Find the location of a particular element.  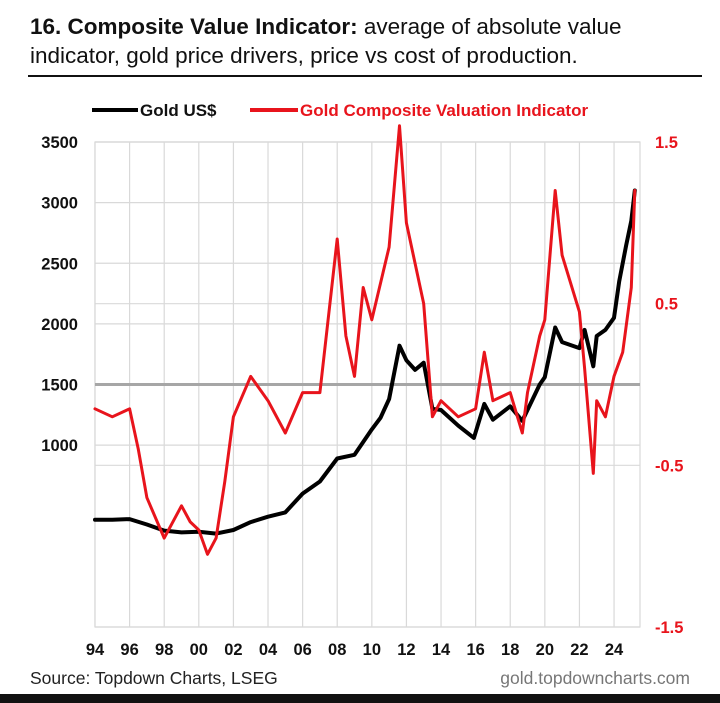

right-axis-tick-label: -0.5 is located at coordinates (669, 466).